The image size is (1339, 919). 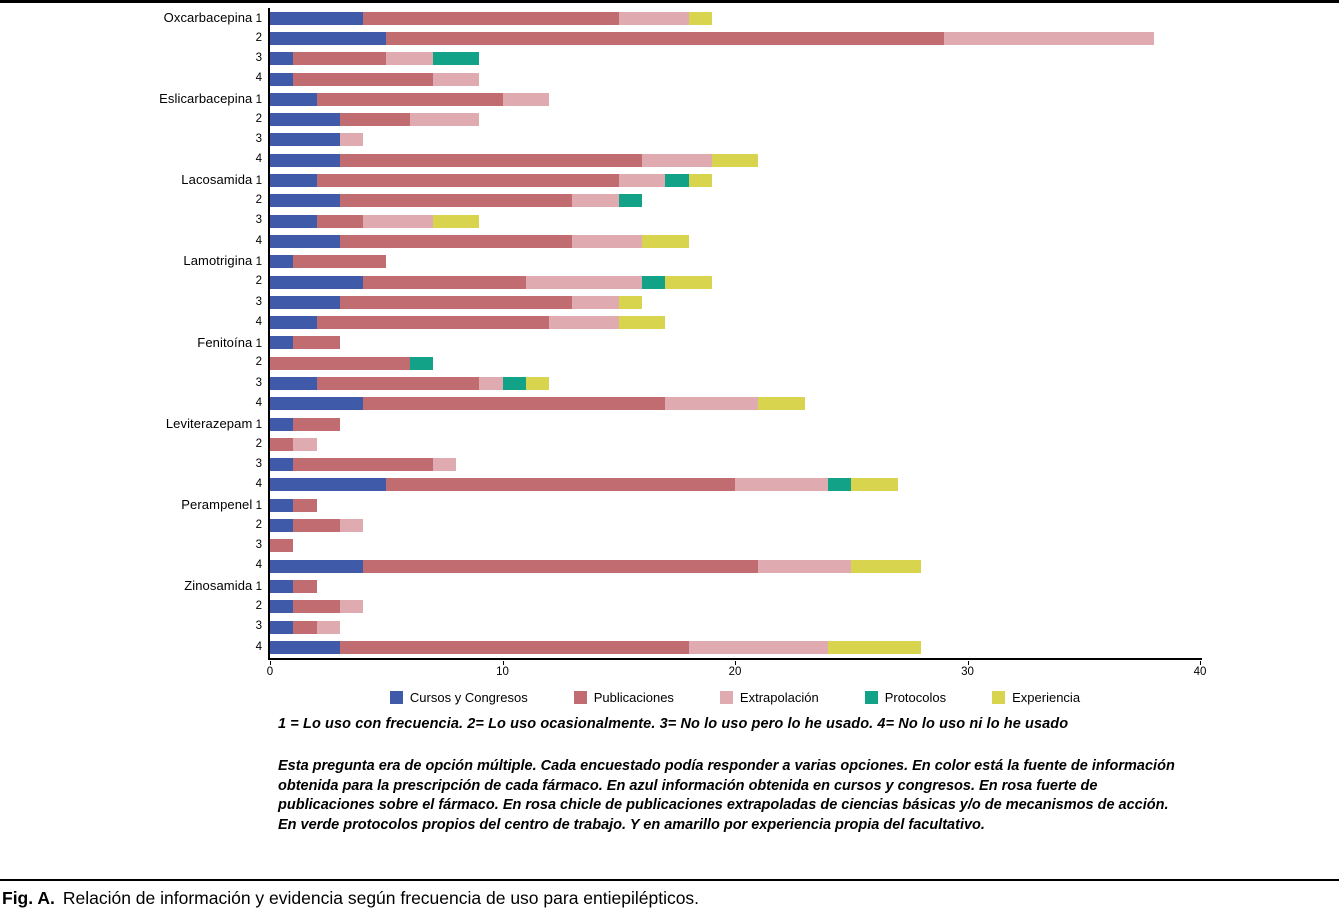 I want to click on legend-label: Protocolos, so click(x=915, y=697).